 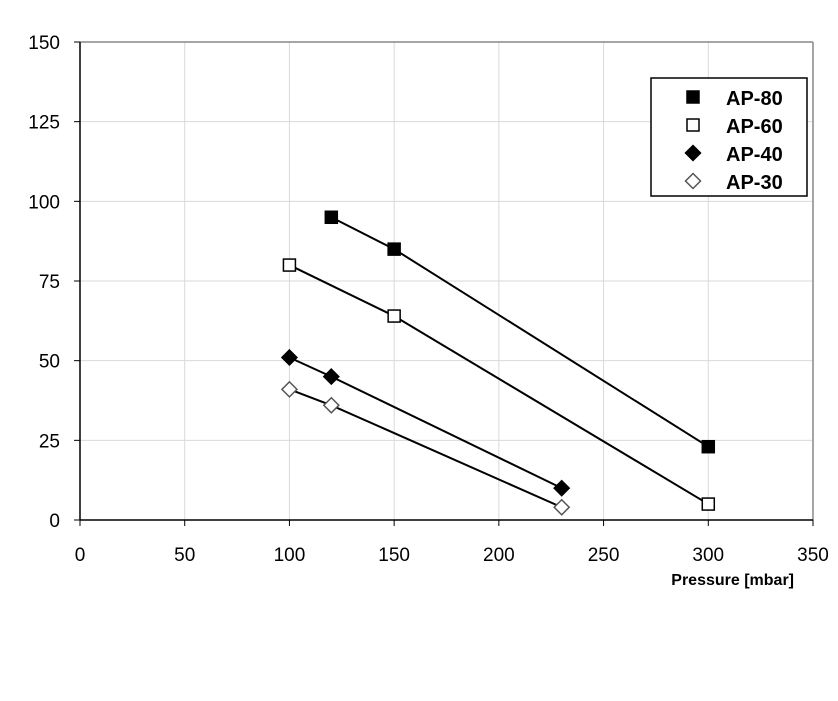 I want to click on y-tick-label: 125, so click(x=44, y=123).